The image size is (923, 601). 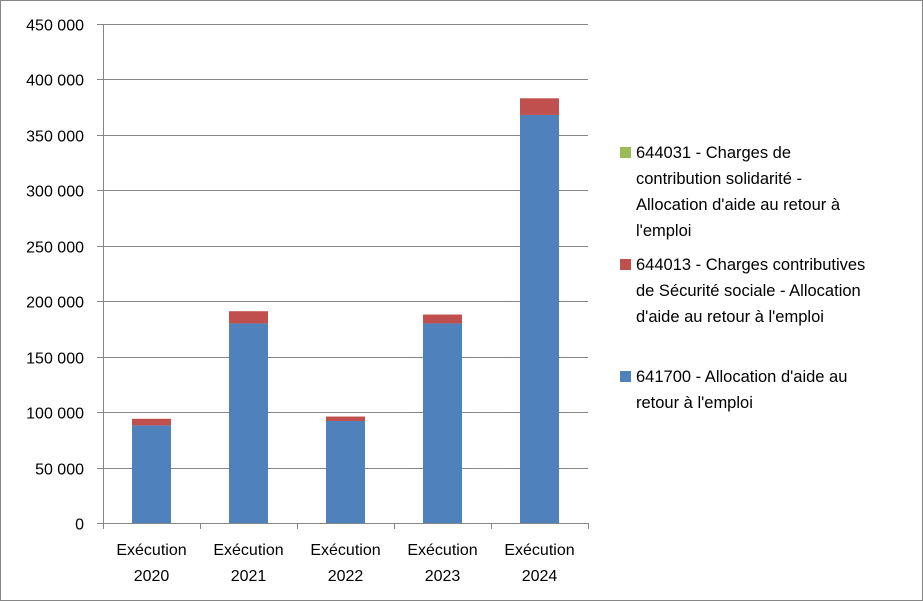 What do you see at coordinates (719, 179) in the screenshot?
I see `legend-label-line: contribution solidarité -` at bounding box center [719, 179].